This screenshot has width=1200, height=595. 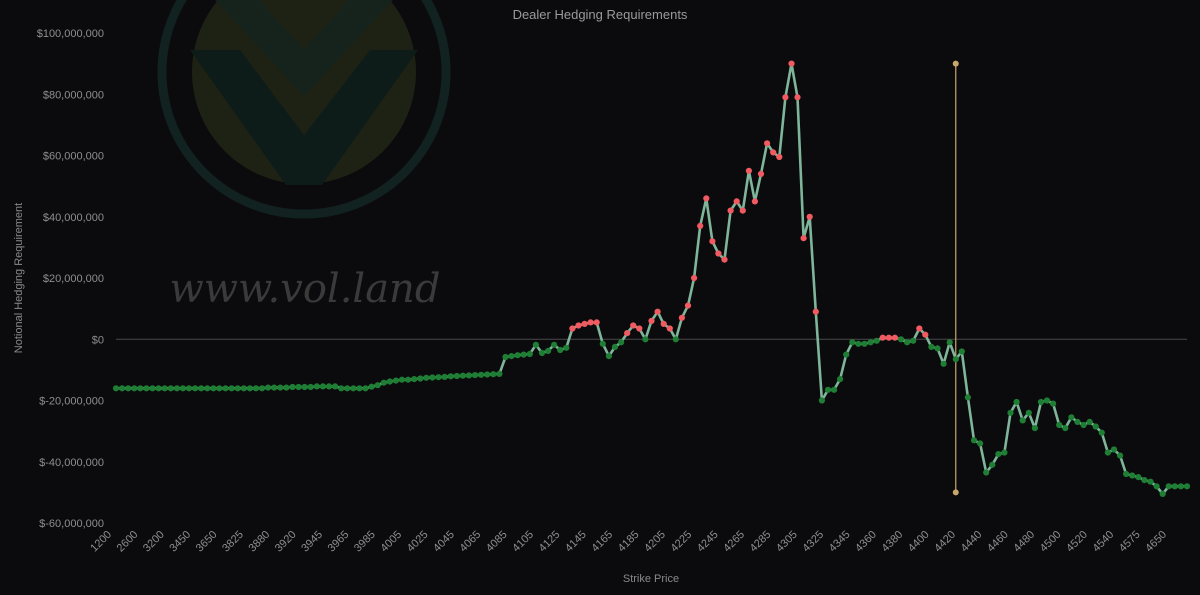 What do you see at coordinates (813, 542) in the screenshot?
I see `x-tick-label: 4325` at bounding box center [813, 542].